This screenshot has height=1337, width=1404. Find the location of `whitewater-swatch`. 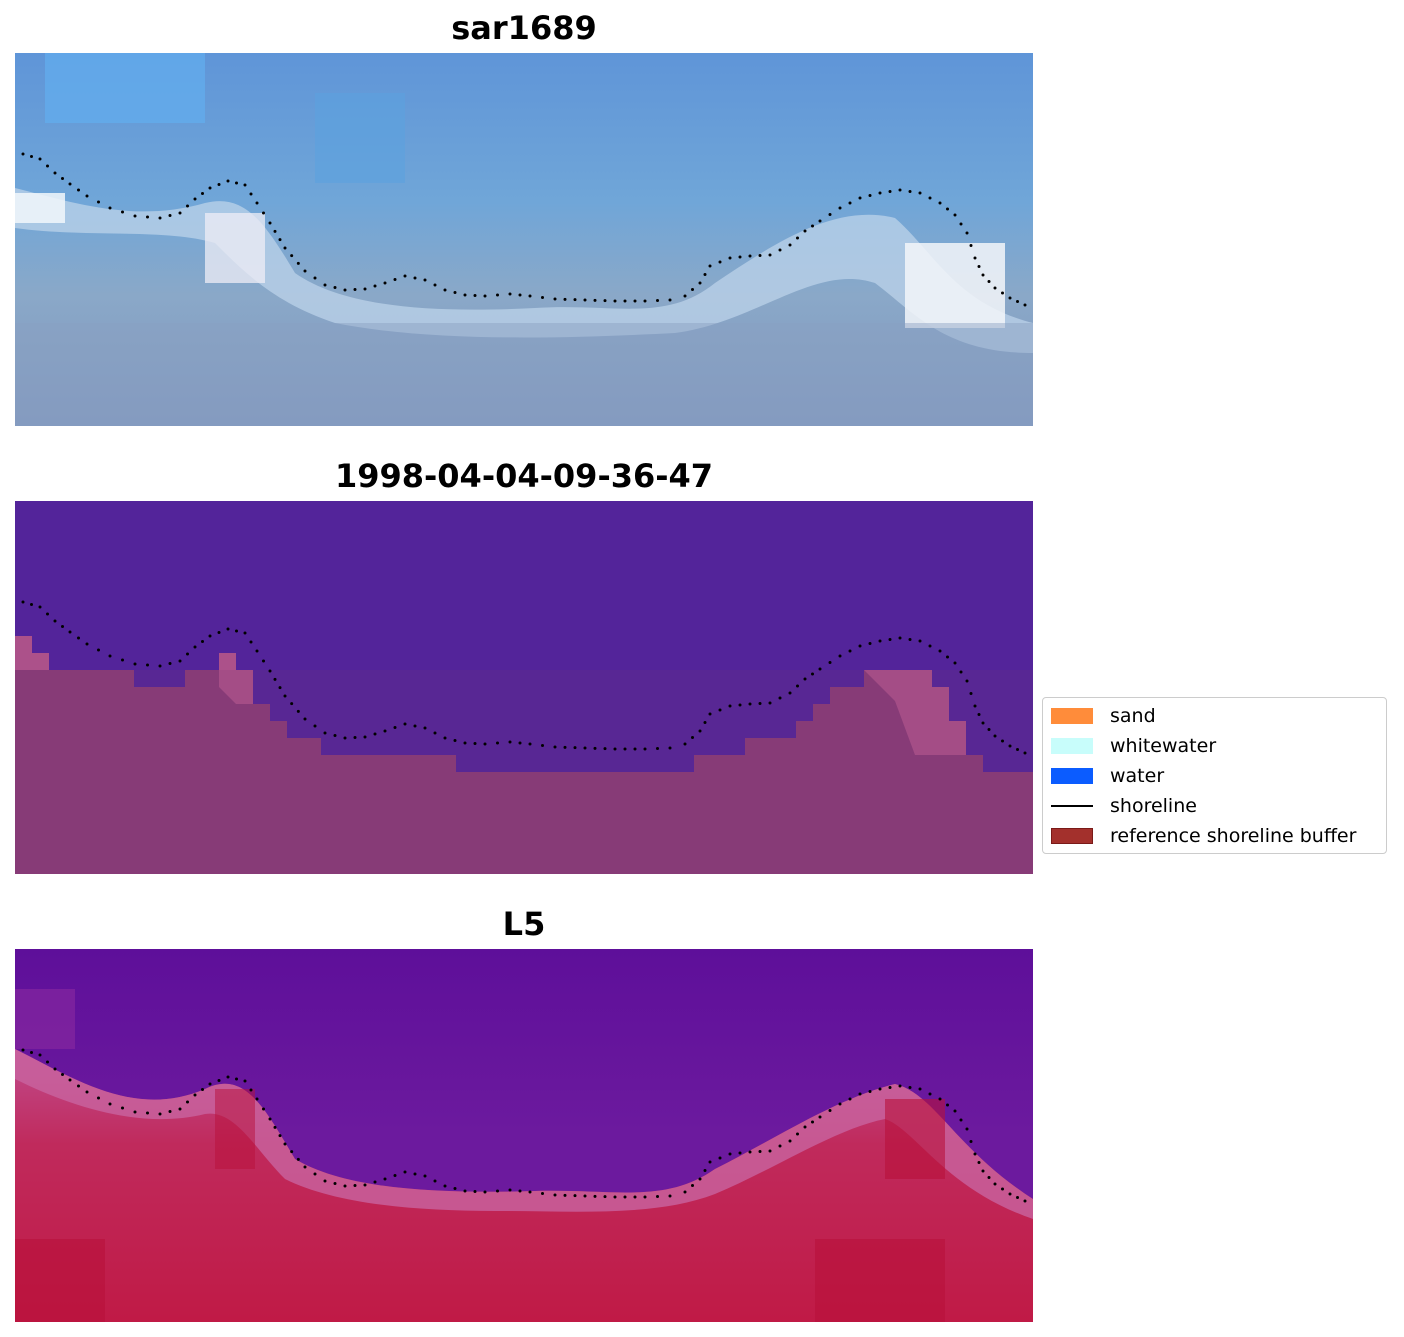

whitewater-swatch is located at coordinates (1072, 746).